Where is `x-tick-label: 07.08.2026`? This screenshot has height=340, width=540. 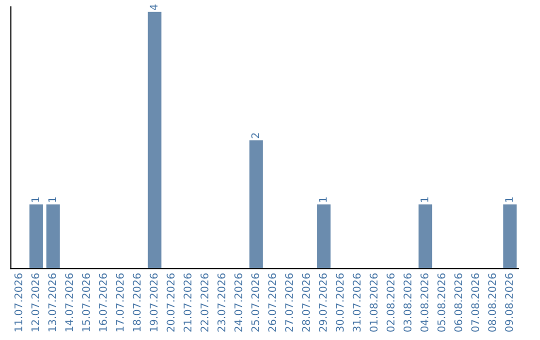 x-tick-label: 07.08.2026 is located at coordinates (475, 302).